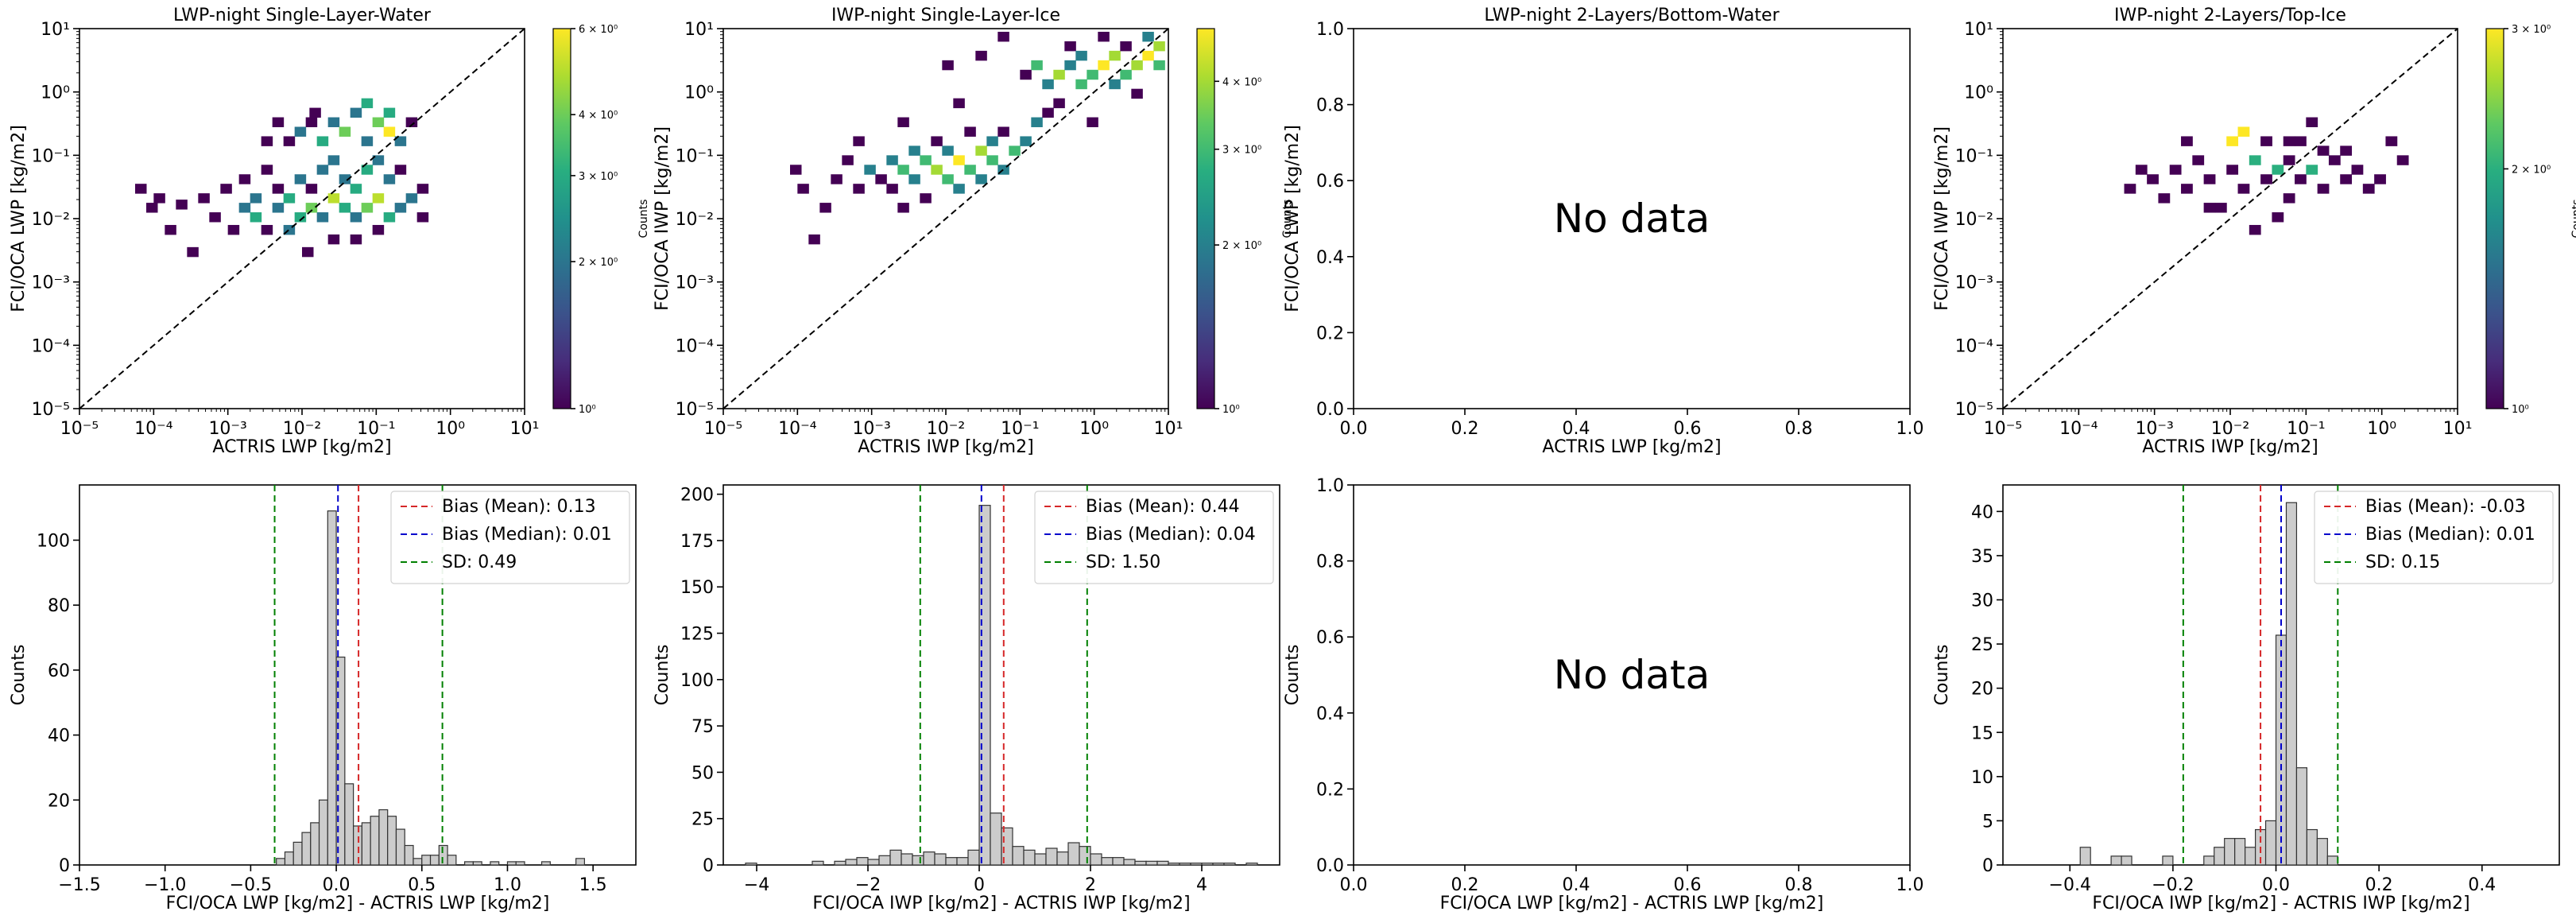 The height and width of the screenshot is (923, 2576). Describe the element at coordinates (2573, 219) in the screenshot. I see `colorbar-label: Counts` at that location.